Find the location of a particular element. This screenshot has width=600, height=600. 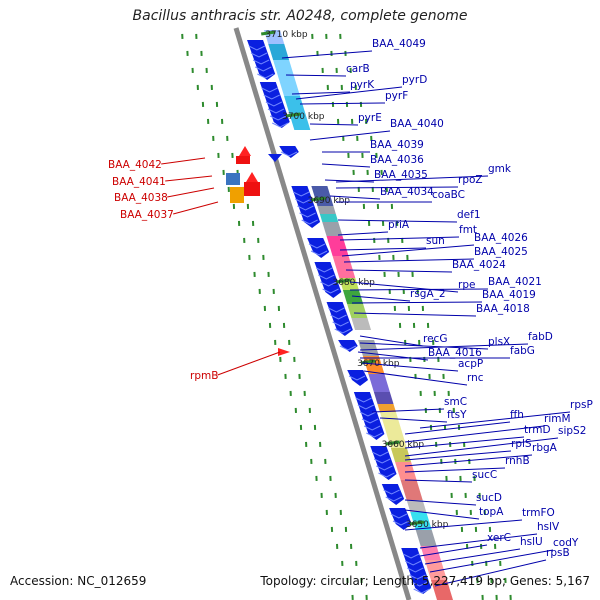

gene-label: BAA_4035 is located at coordinates (401, 175).